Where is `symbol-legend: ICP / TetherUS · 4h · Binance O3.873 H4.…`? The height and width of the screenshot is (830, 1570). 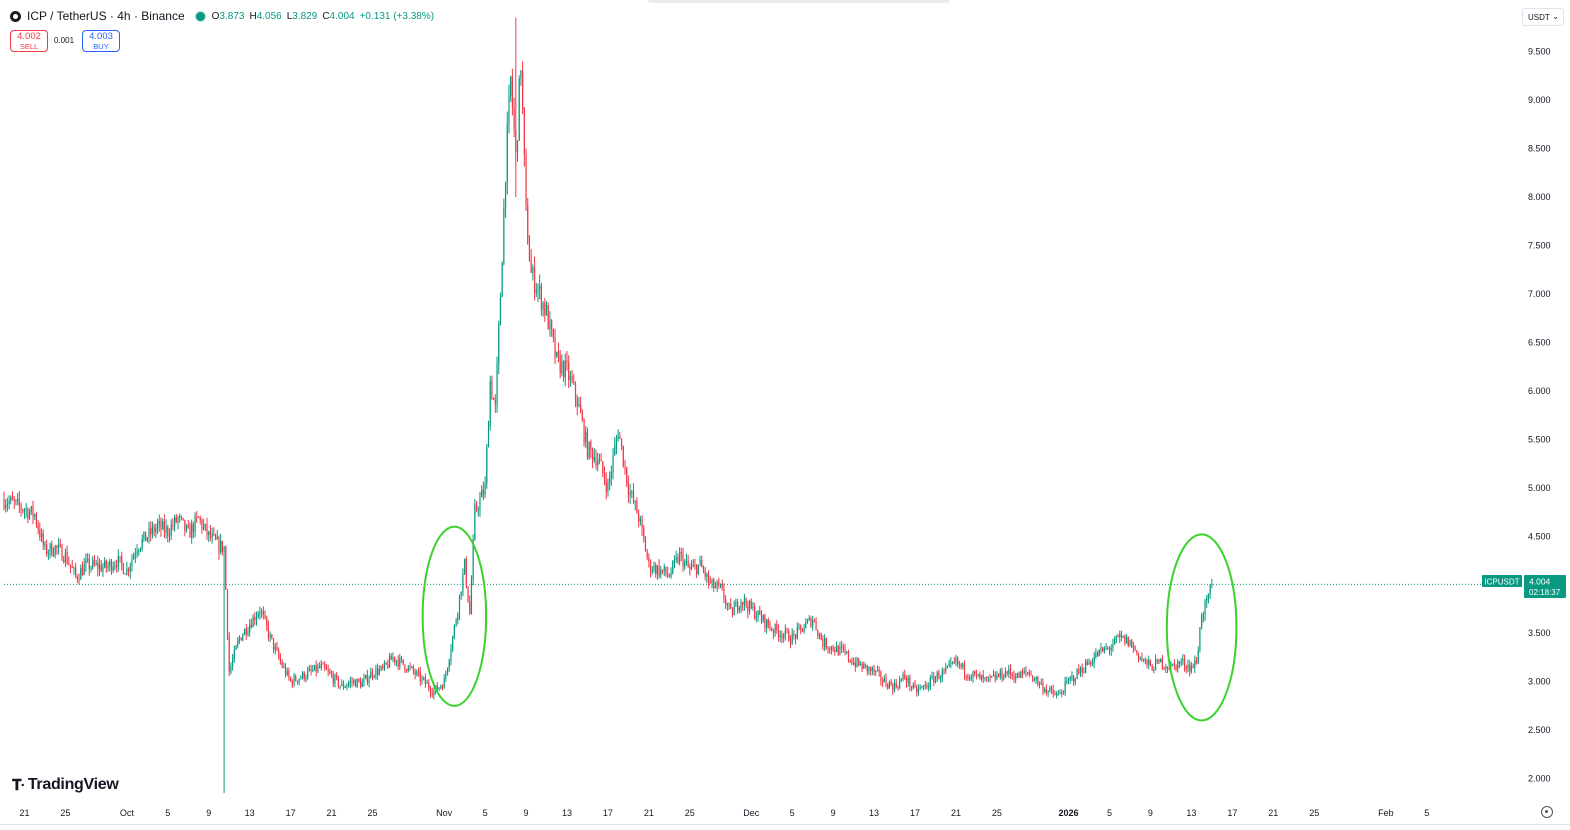 symbol-legend: ICP / TetherUS · 4h · Binance O3.873 H4.… is located at coordinates (222, 16).